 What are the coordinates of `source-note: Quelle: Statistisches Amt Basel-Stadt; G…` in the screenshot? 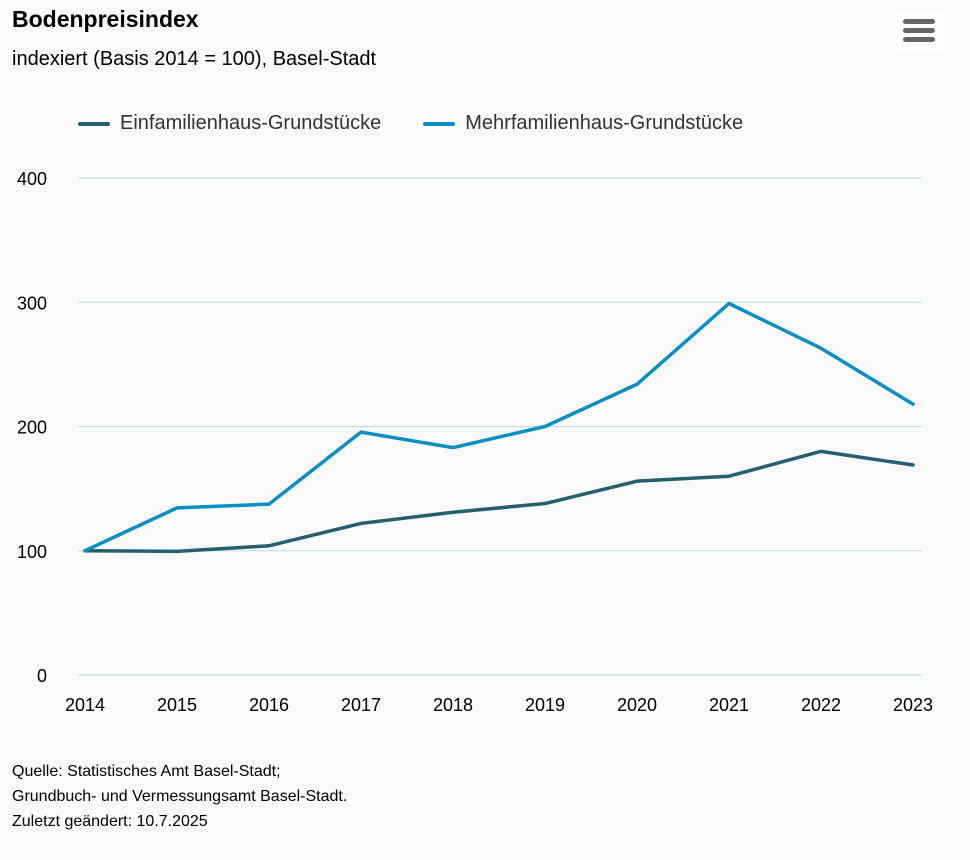 It's located at (179, 796).